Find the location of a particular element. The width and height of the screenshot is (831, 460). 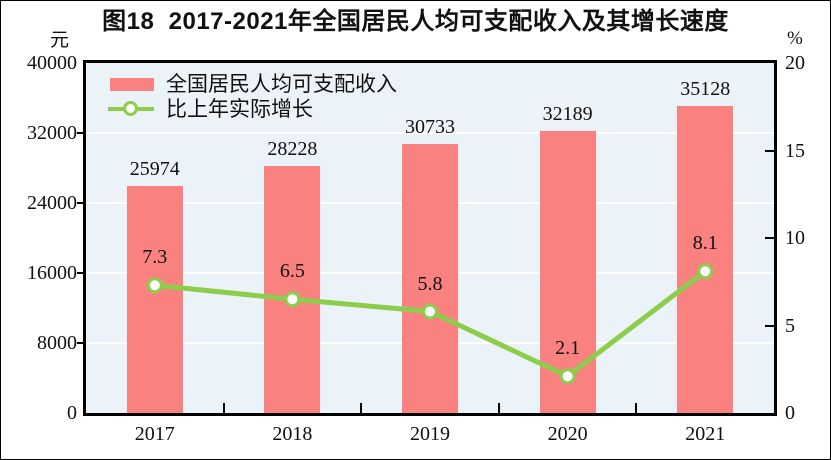

legend-item-growth: 比上年实际增长 is located at coordinates (252, 109).